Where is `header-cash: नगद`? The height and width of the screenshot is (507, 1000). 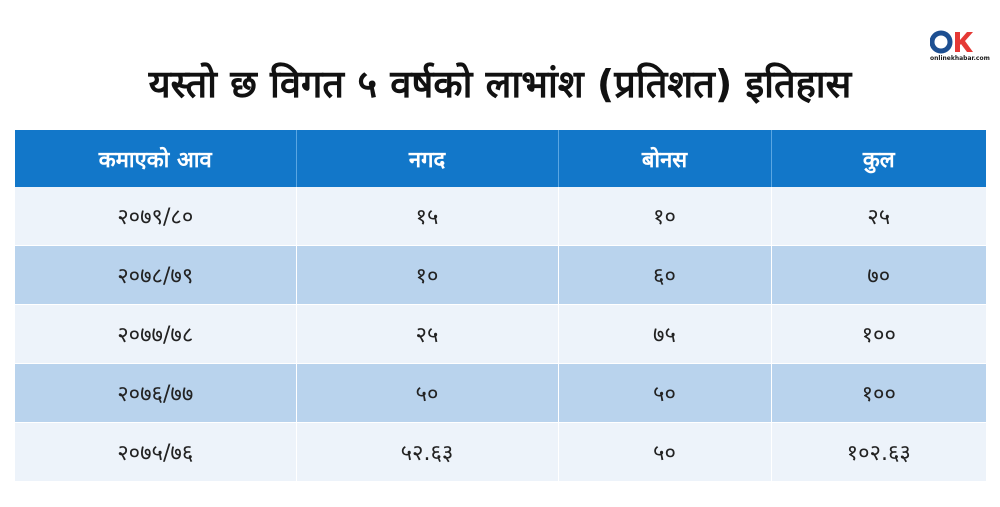 header-cash: नगद is located at coordinates (427, 158).